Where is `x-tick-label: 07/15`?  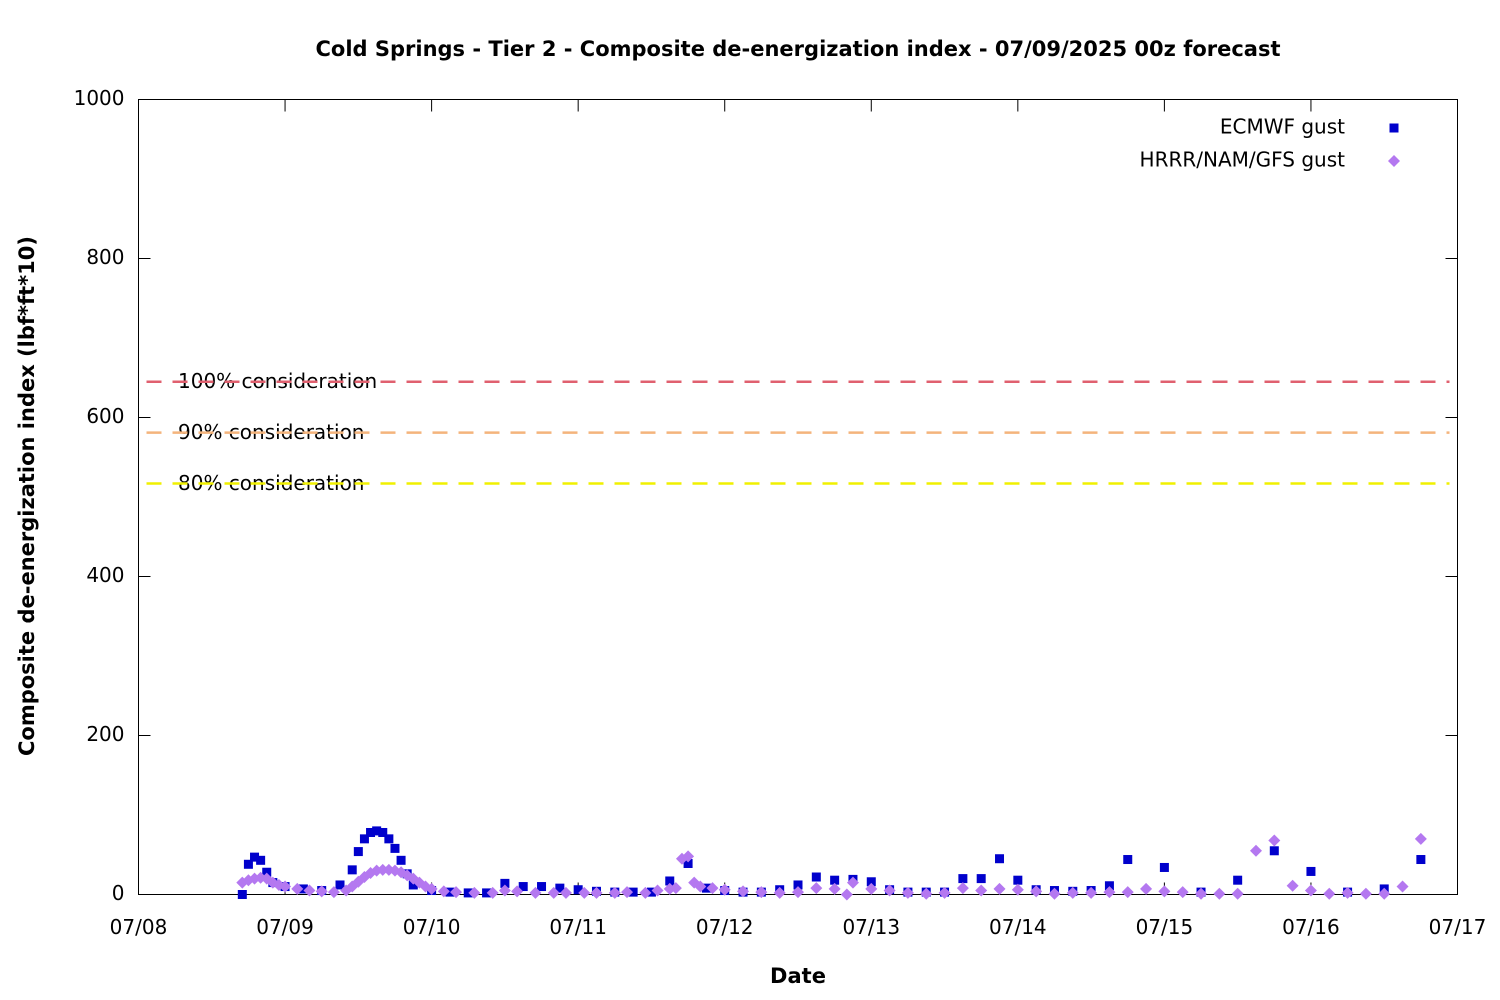 x-tick-label: 07/15 is located at coordinates (1165, 927).